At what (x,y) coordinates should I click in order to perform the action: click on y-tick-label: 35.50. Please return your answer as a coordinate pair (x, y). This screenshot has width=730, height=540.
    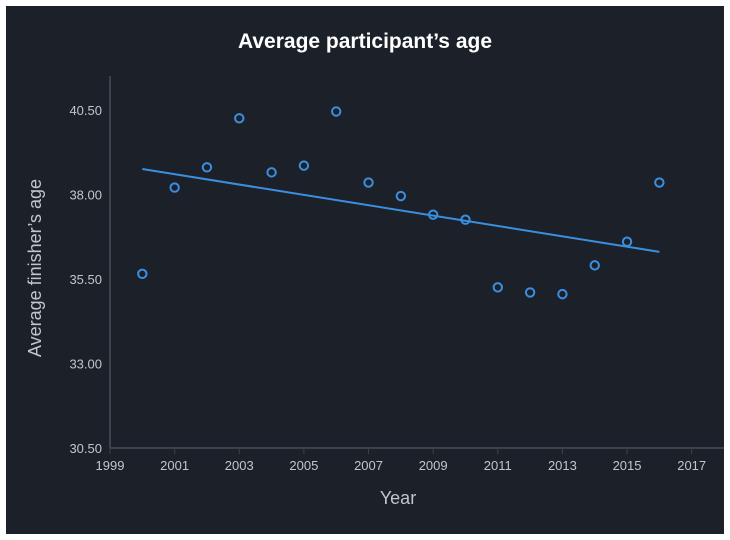
    Looking at the image, I should click on (85, 279).